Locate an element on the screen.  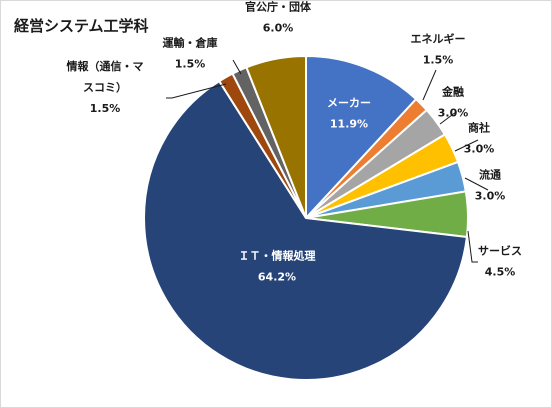
data-label: 金融 3.0% is located at coordinates (453, 102).